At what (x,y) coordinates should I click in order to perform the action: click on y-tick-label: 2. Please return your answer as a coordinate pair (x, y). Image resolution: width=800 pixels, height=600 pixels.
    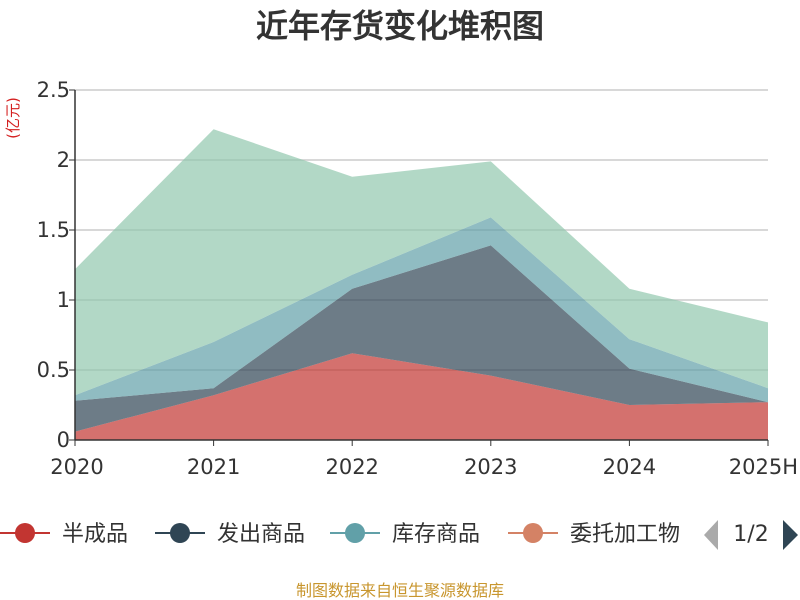
    Looking at the image, I should click on (63, 160).